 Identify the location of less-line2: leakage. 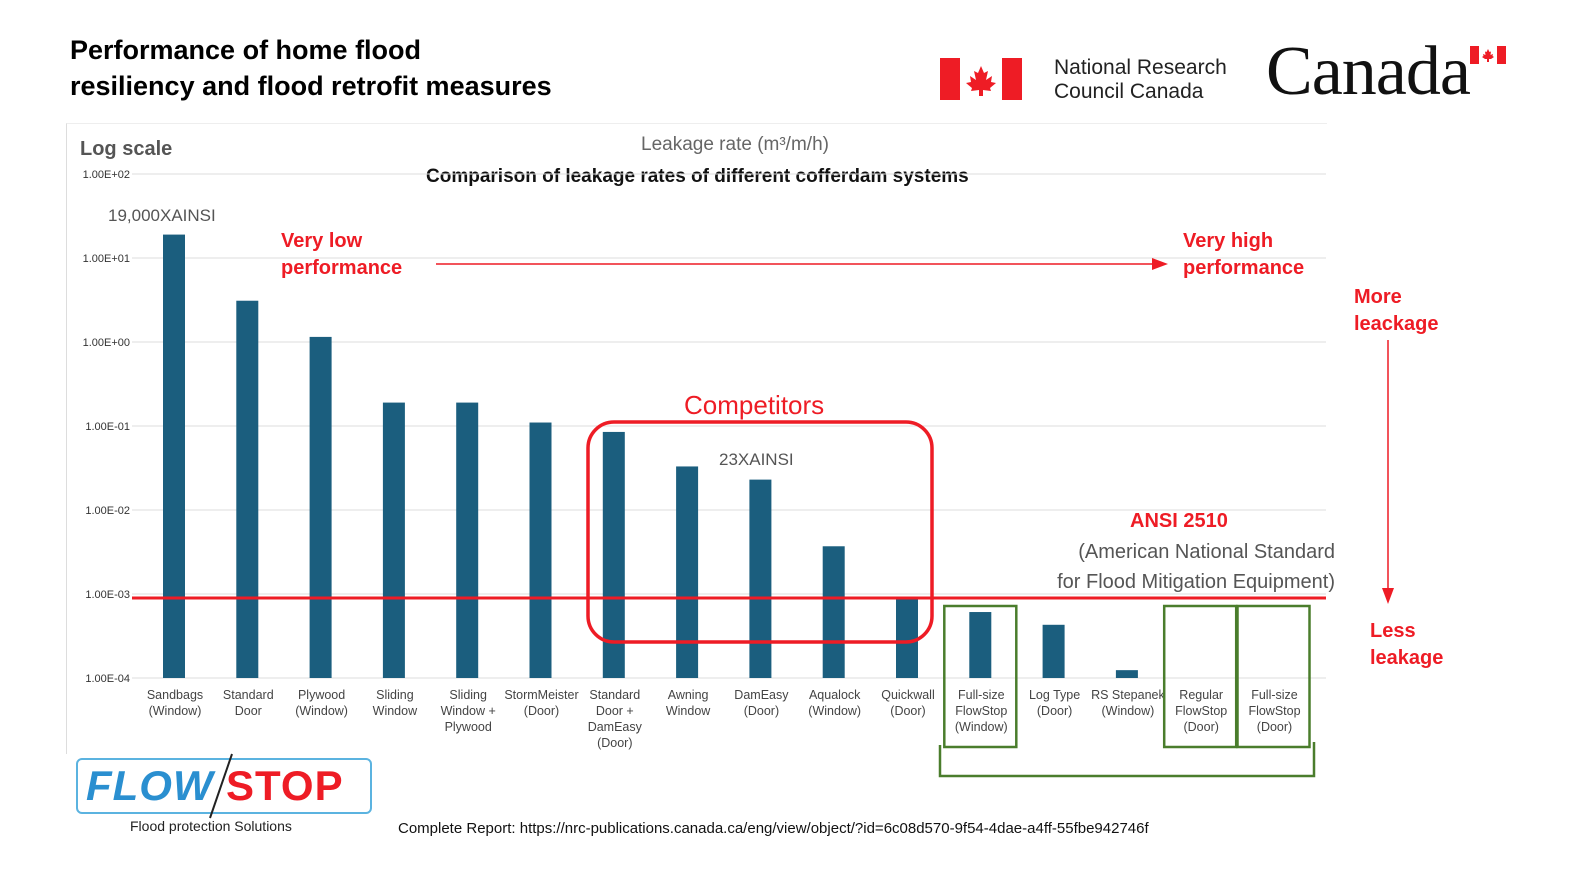
(1407, 658).